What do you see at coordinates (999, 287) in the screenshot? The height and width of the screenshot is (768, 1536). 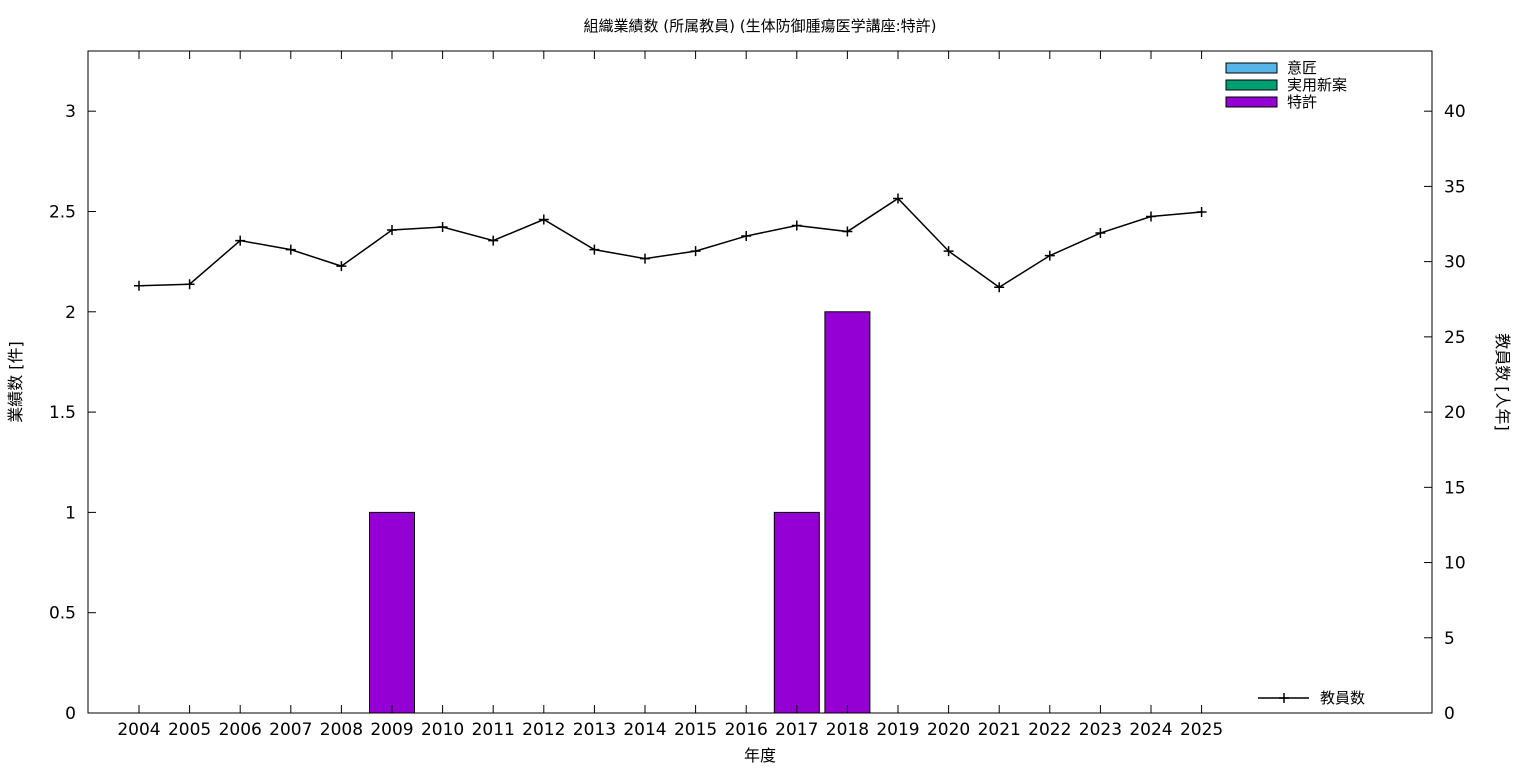 I see `line-point-2021` at bounding box center [999, 287].